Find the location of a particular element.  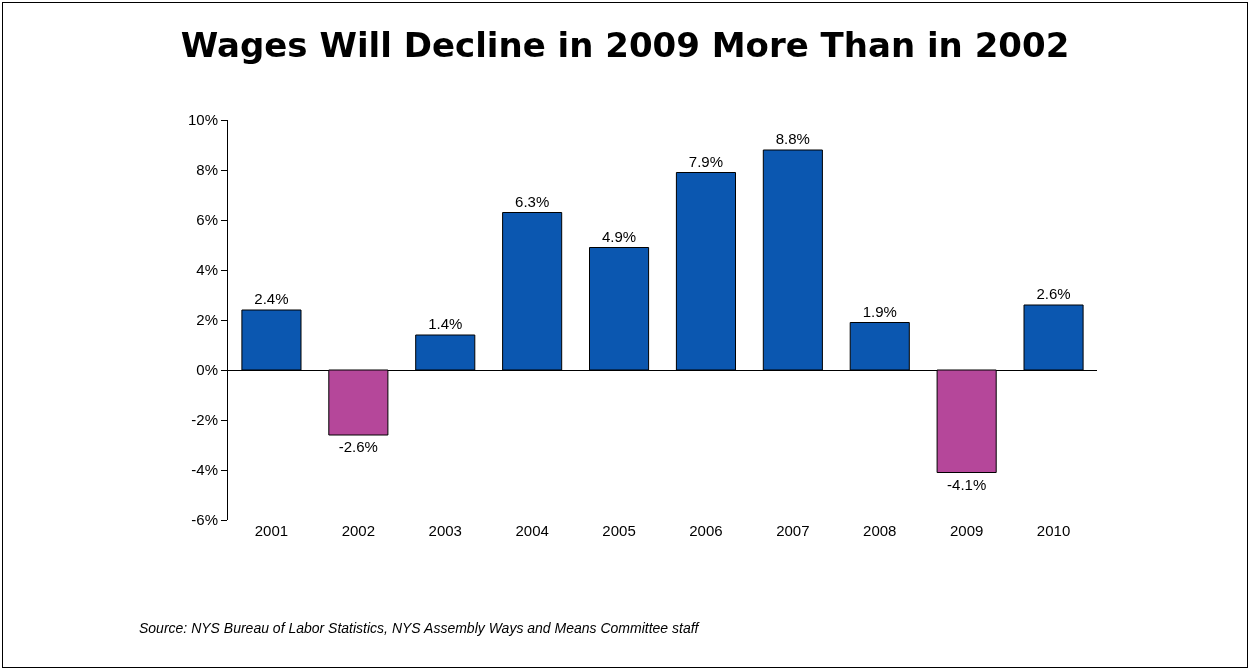

data-label: -2.6% is located at coordinates (358, 446).